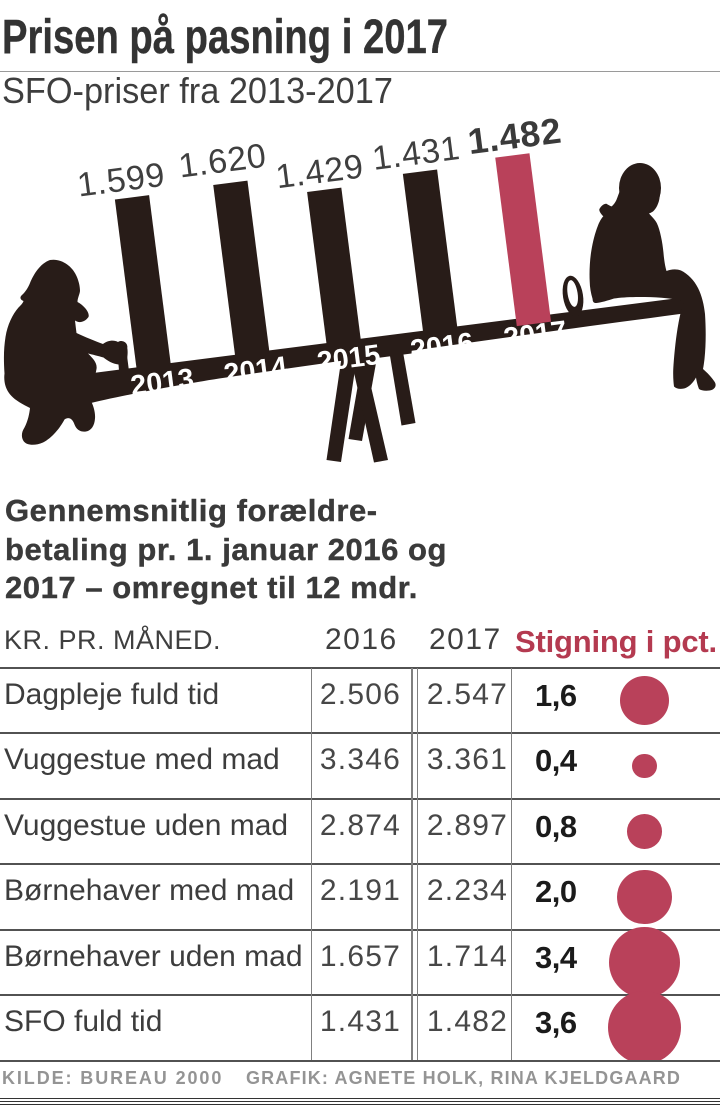 The width and height of the screenshot is (720, 1108). I want to click on svg-text: 2016, so click(441, 347).